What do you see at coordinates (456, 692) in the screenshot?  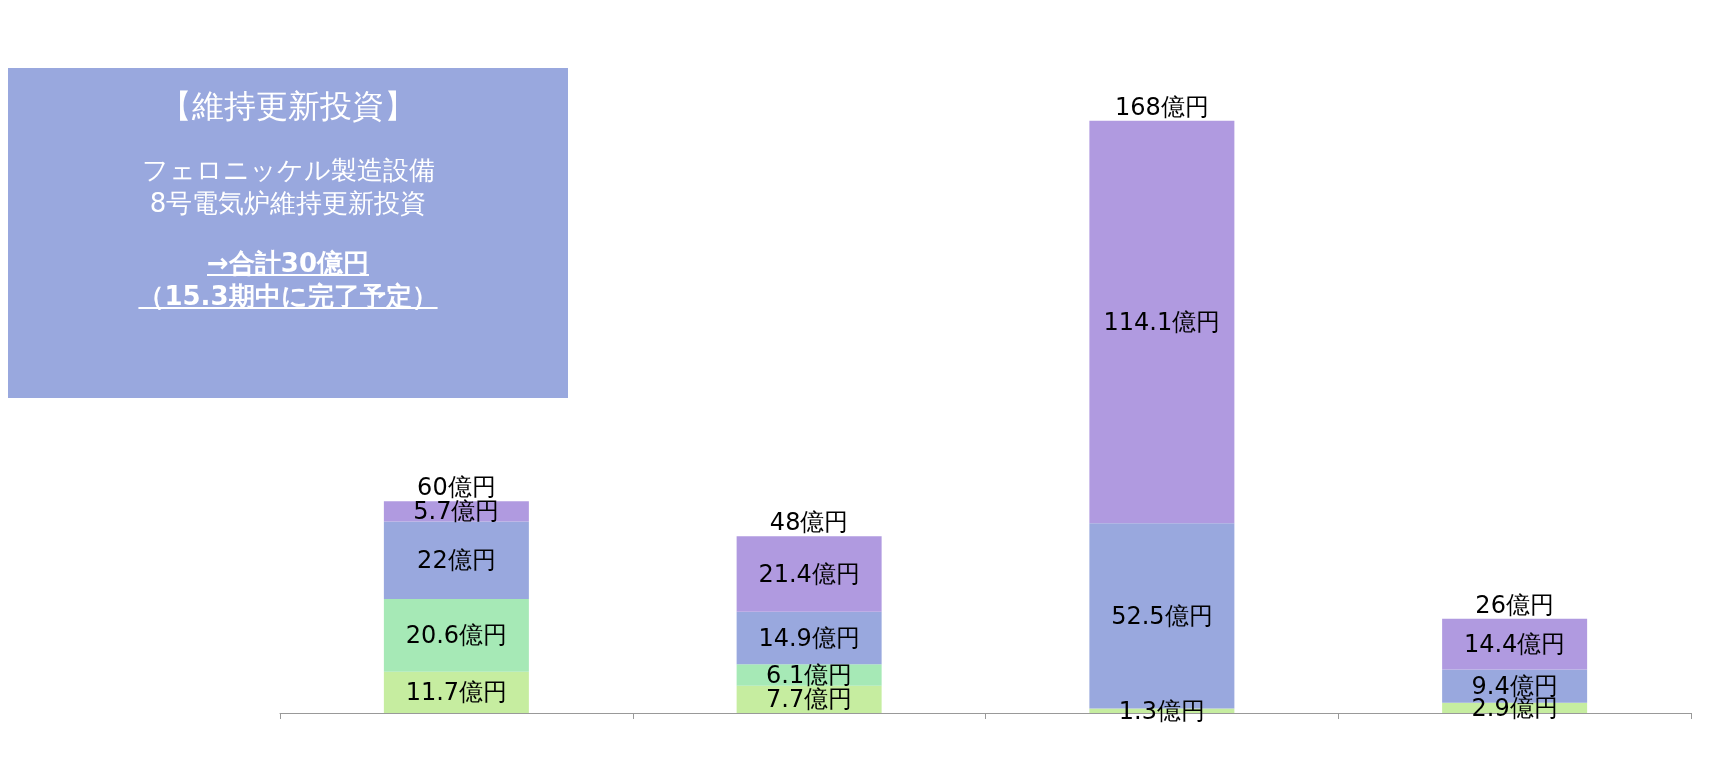 I see `data-label: 11.7億円` at bounding box center [456, 692].